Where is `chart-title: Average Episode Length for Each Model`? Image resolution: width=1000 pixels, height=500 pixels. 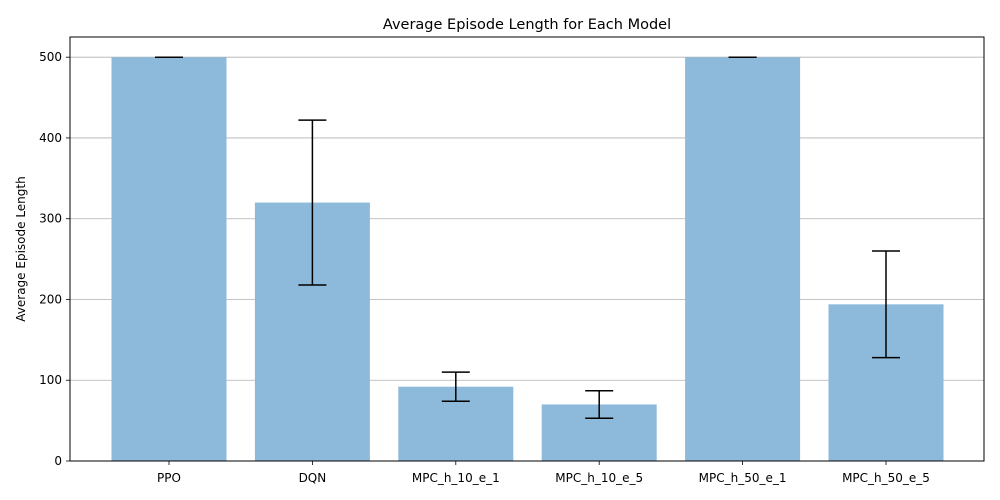 chart-title: Average Episode Length for Each Model is located at coordinates (527, 25).